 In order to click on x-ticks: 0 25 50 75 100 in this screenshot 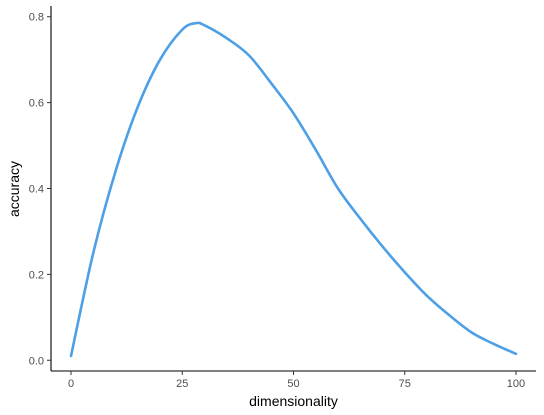, I will do `click(296, 380)`.